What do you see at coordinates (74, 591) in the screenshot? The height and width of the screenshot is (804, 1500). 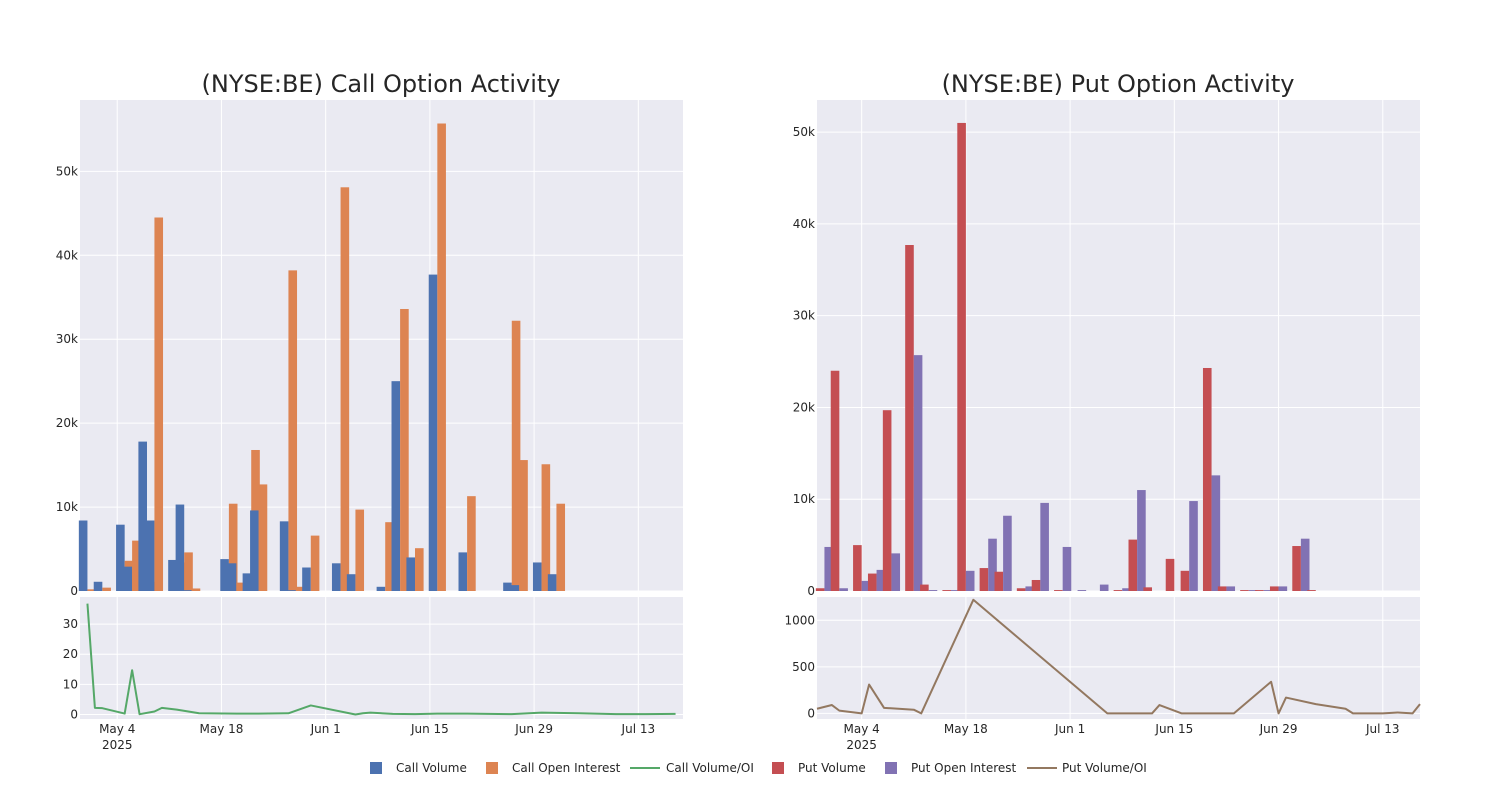 I see `call-bar-ytick-label: 0` at bounding box center [74, 591].